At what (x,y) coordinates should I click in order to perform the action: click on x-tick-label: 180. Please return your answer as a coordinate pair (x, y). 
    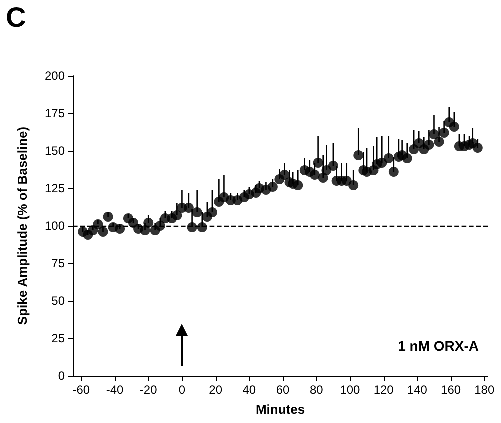
    Looking at the image, I should click on (484, 390).